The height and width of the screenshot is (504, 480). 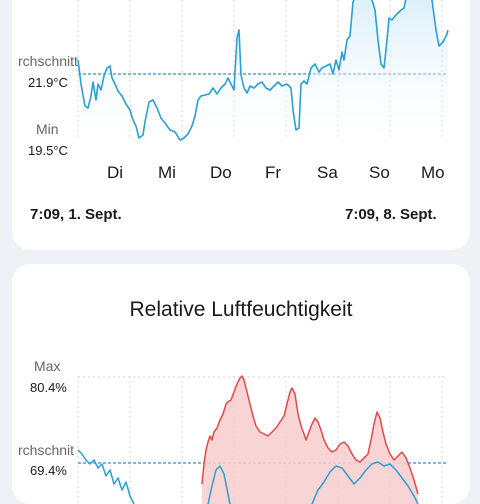 I want to click on hum-series-line-blue-left, so click(x=106, y=476).